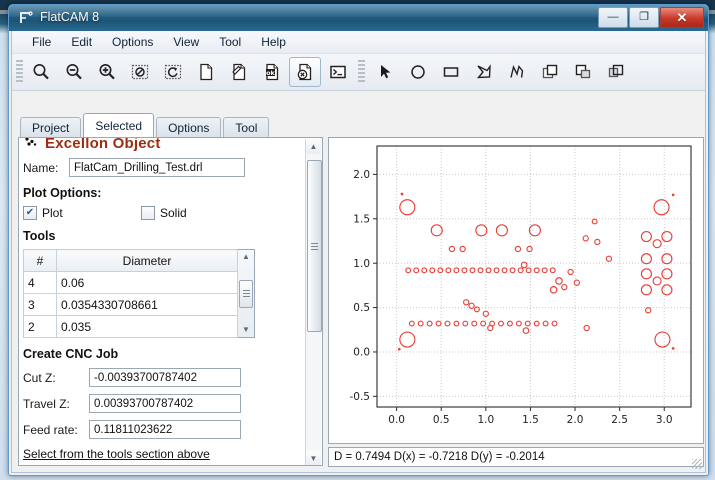 This screenshot has width=715, height=480. I want to click on tools-label: Tools, so click(39, 236).